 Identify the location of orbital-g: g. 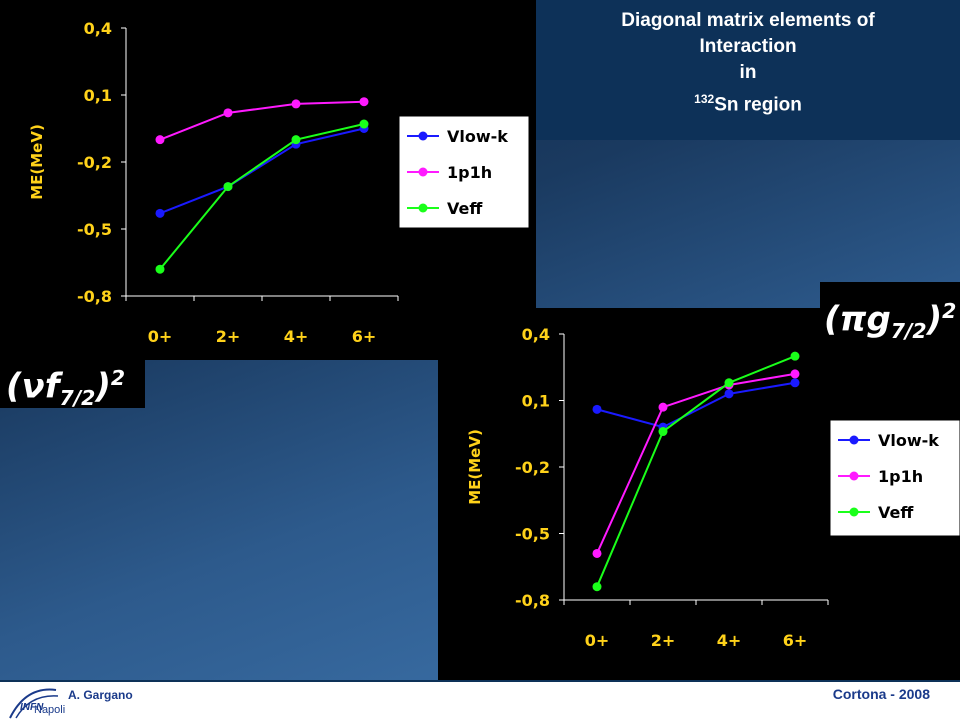
(878, 319).